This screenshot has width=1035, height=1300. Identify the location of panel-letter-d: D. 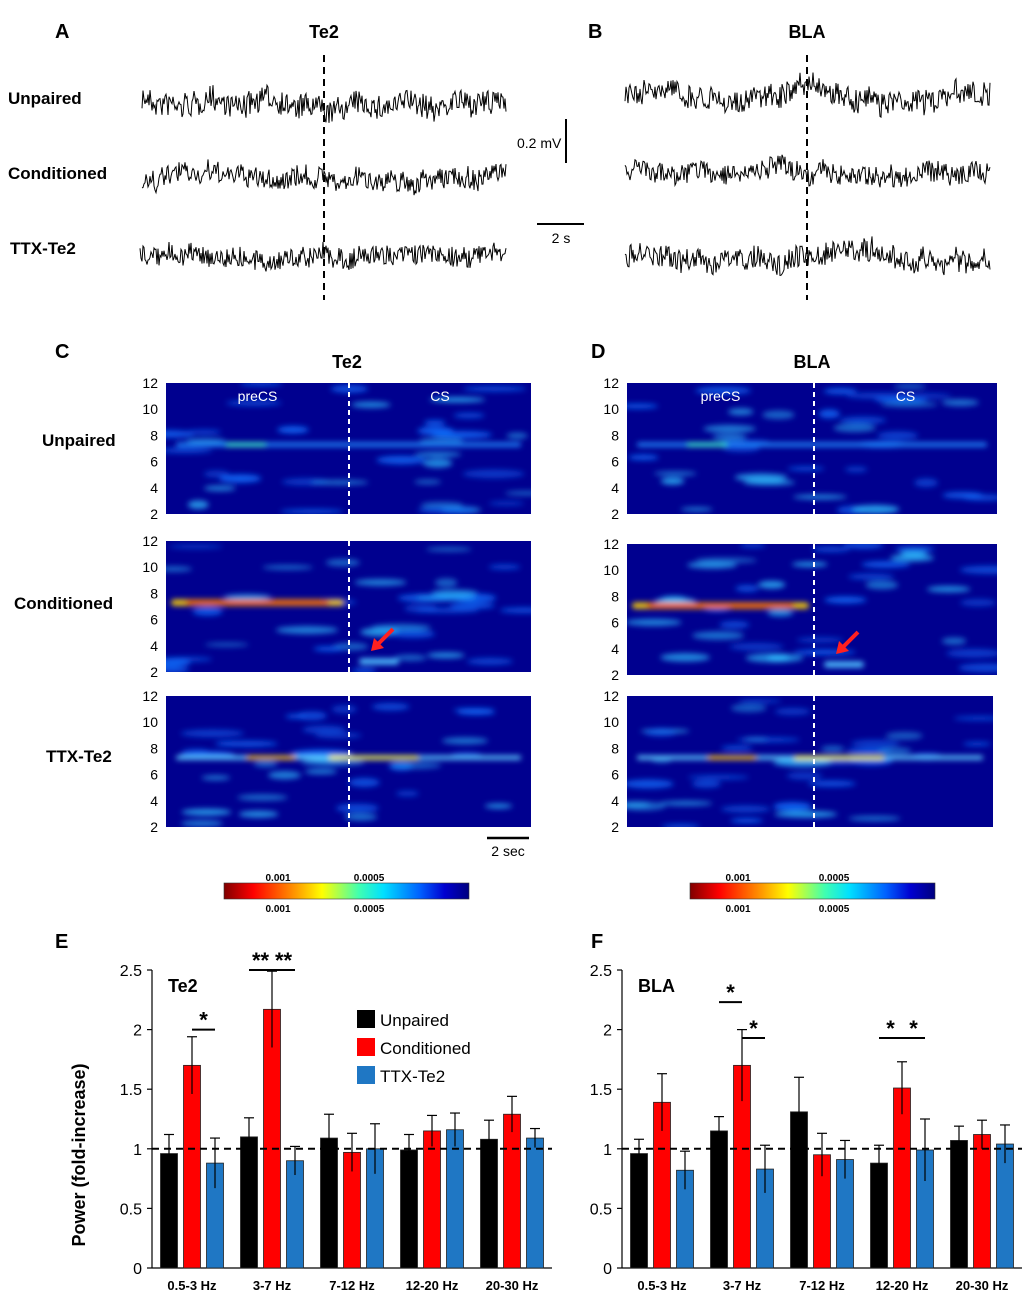
(598, 352).